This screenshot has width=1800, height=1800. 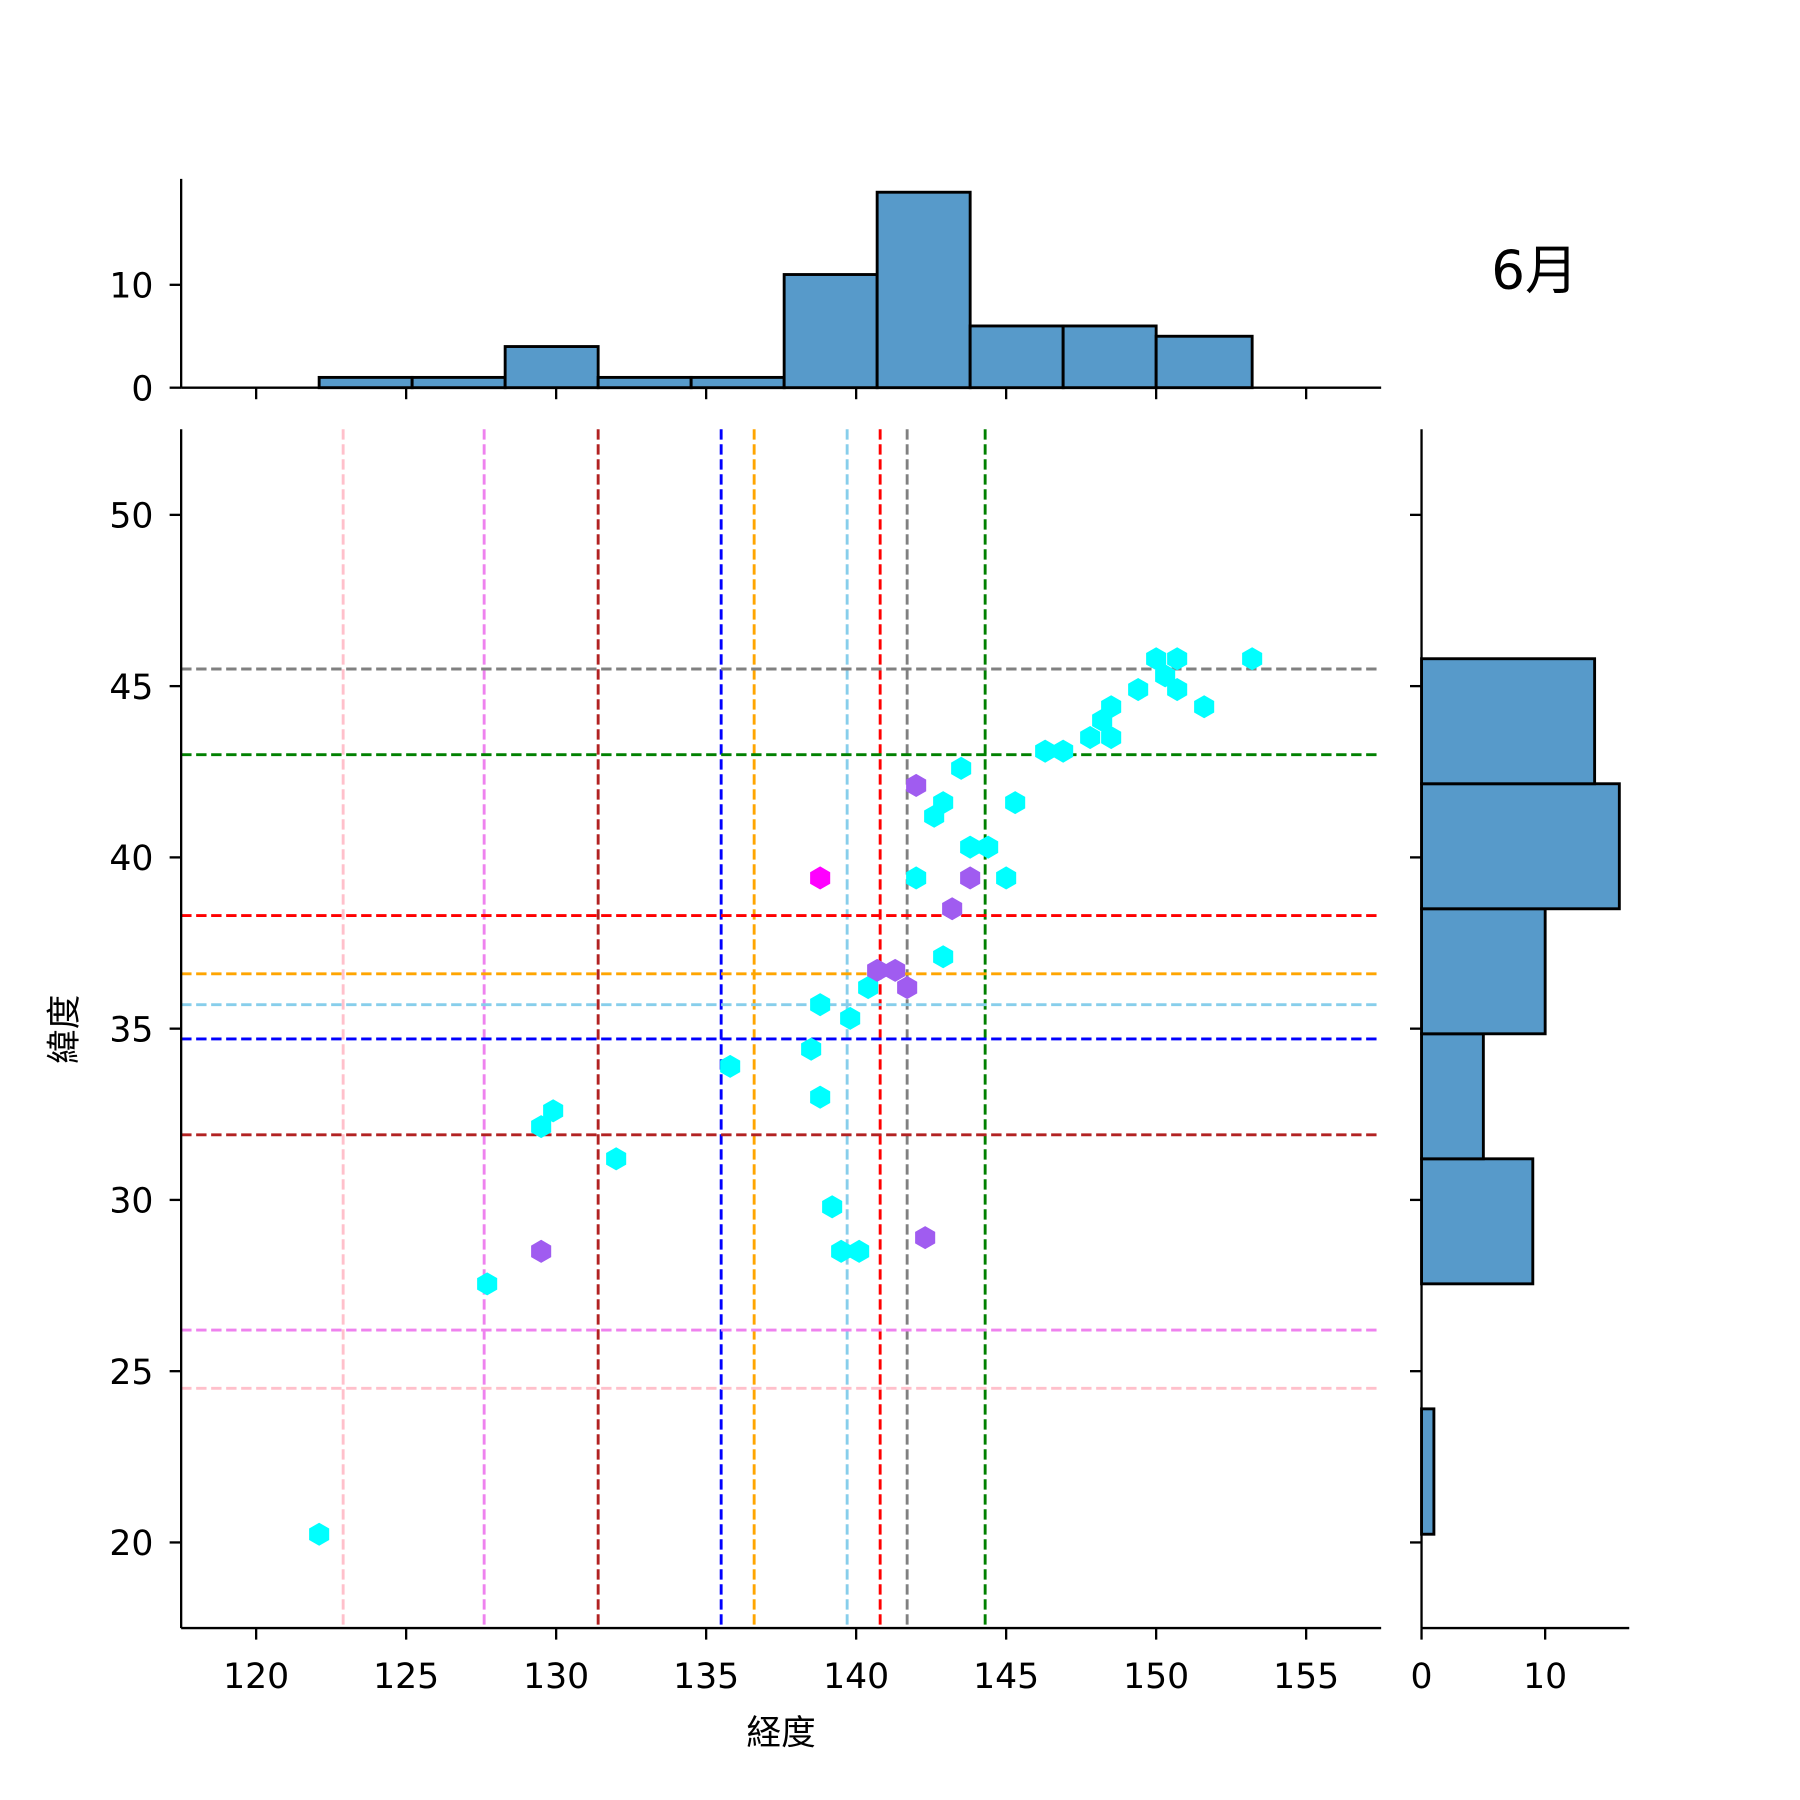 I want to click on x-axis-label: 経度, so click(x=781, y=1734).